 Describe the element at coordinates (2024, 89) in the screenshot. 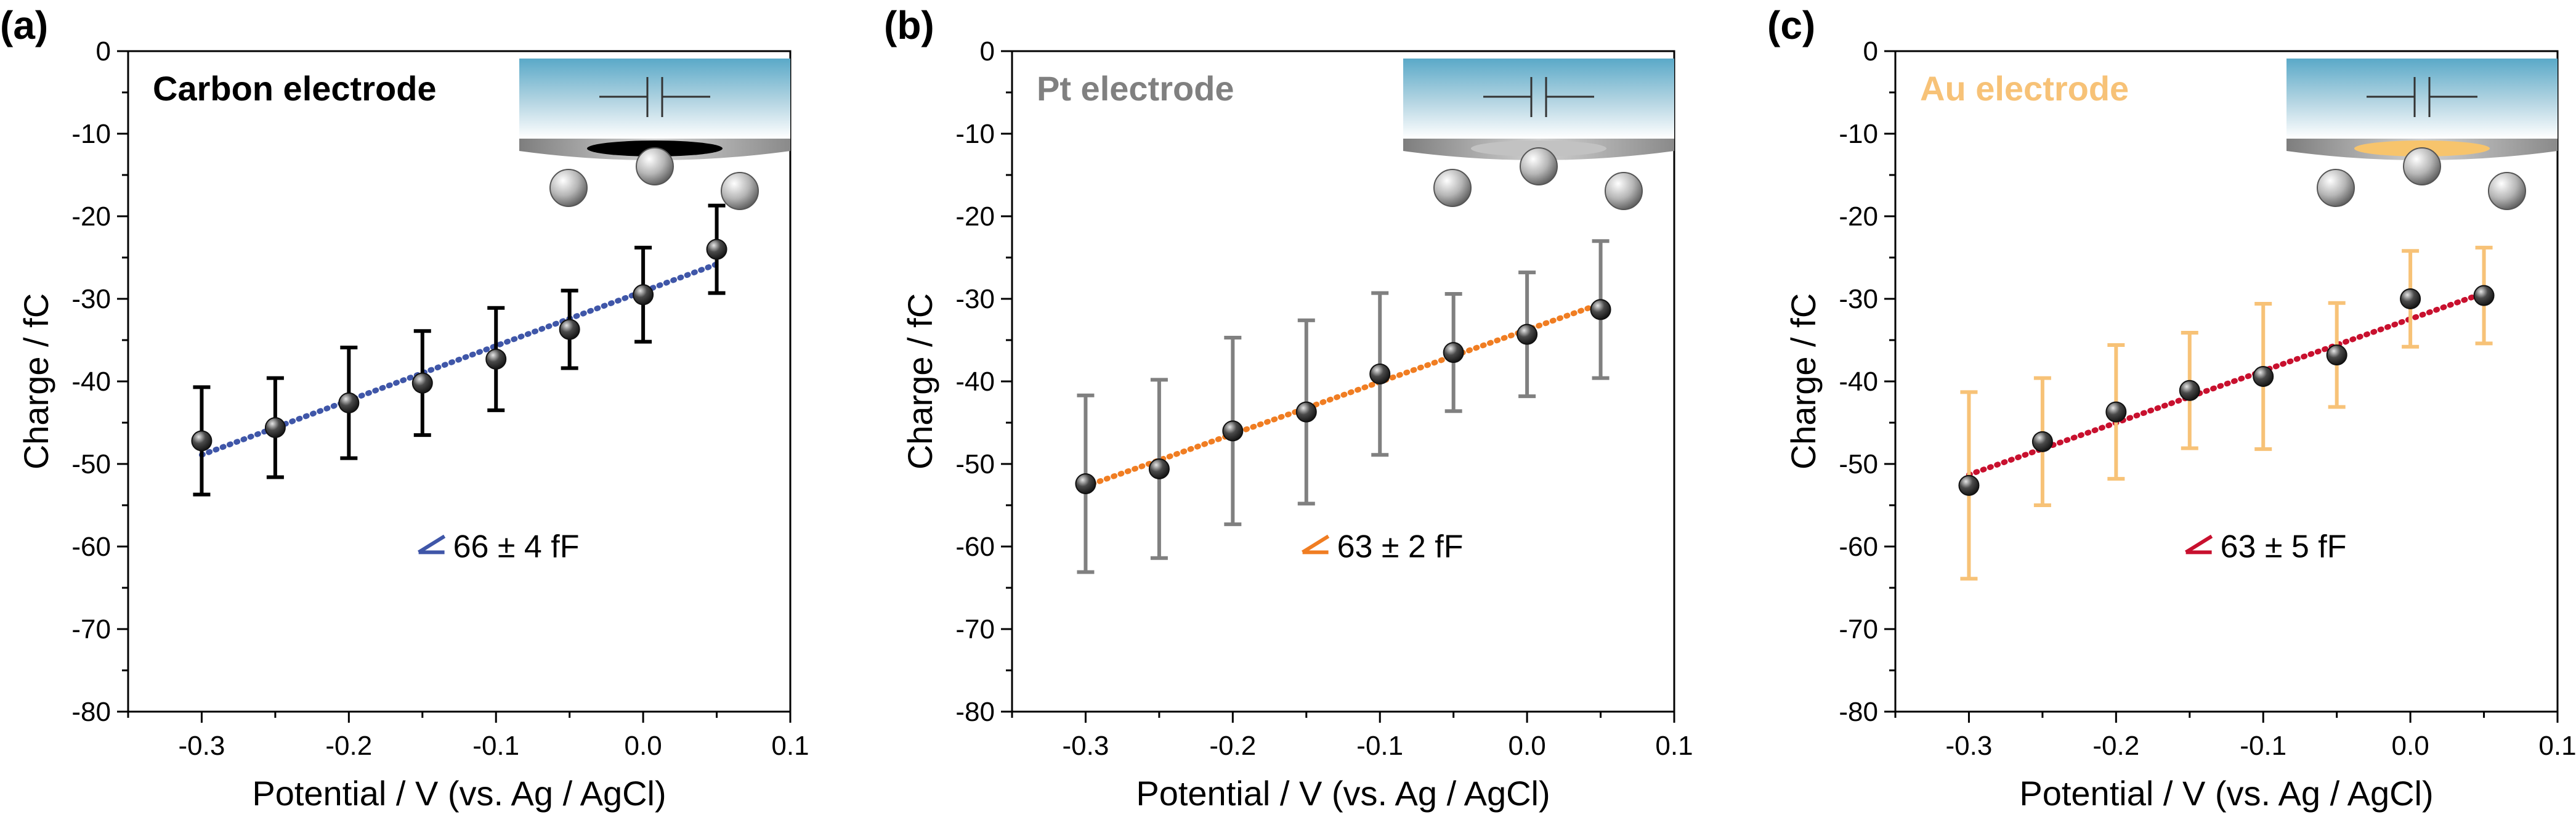

I see `chart-title: Au electrode` at that location.